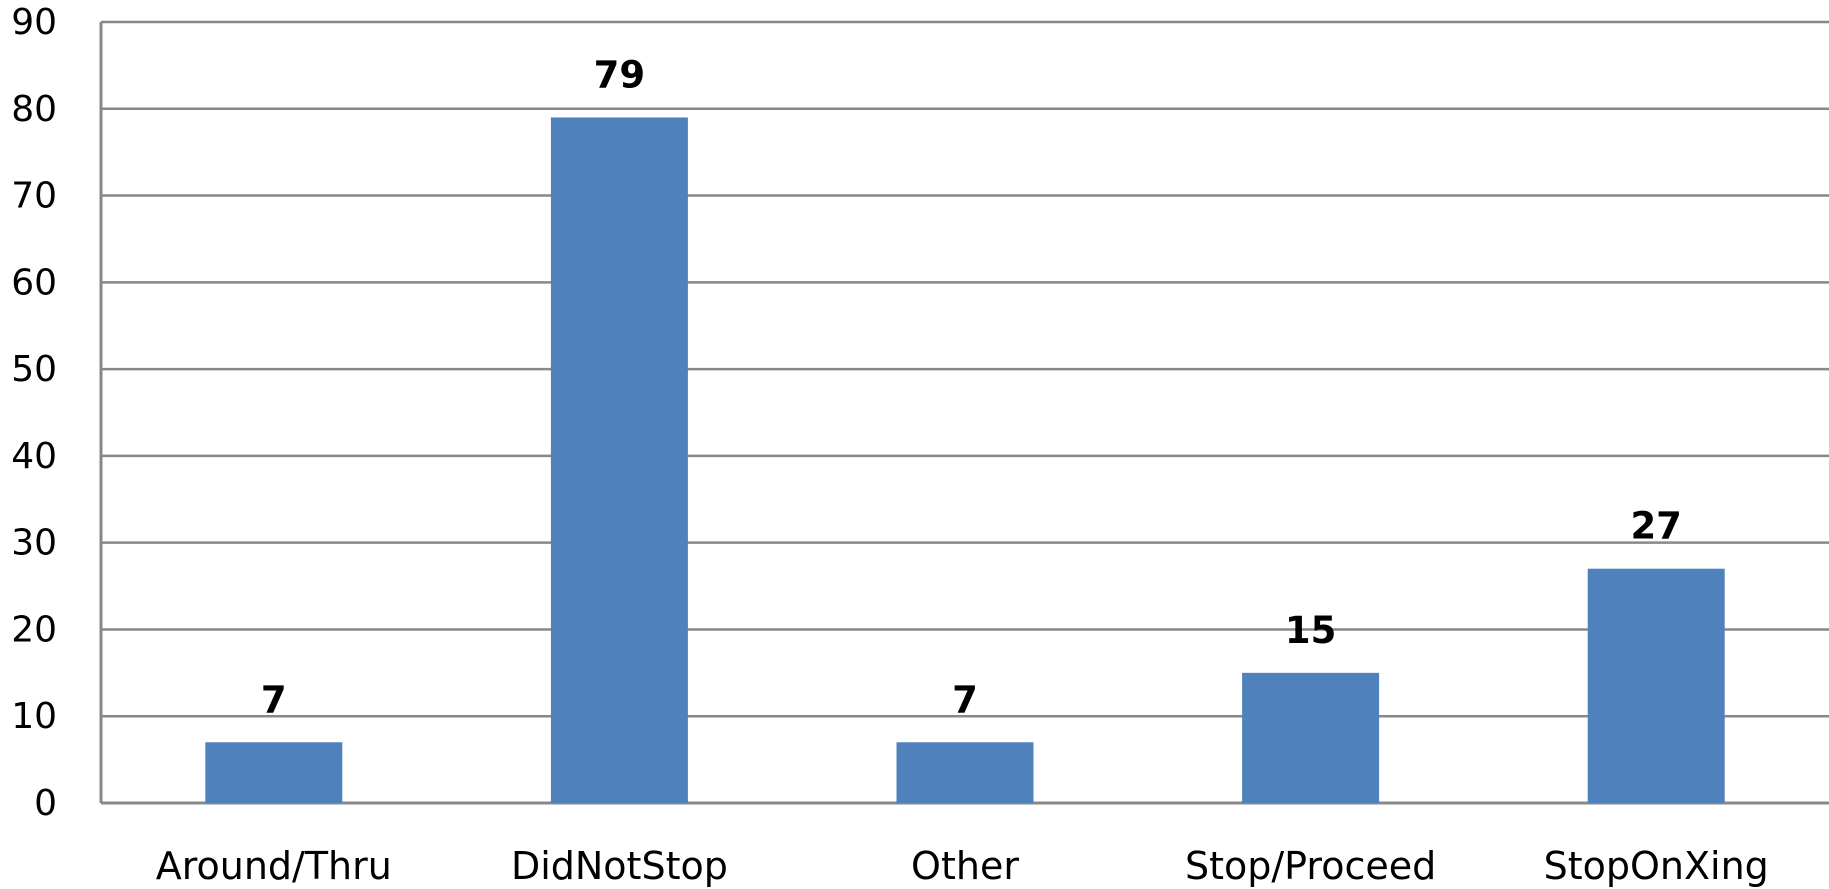  I want to click on y-tick-label: 30, so click(34, 543).